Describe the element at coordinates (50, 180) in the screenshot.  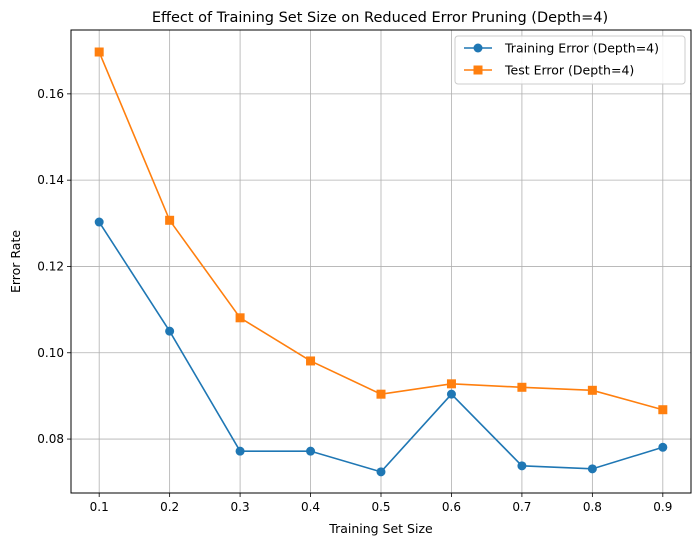
I see `y-tick-label: 0.14` at that location.